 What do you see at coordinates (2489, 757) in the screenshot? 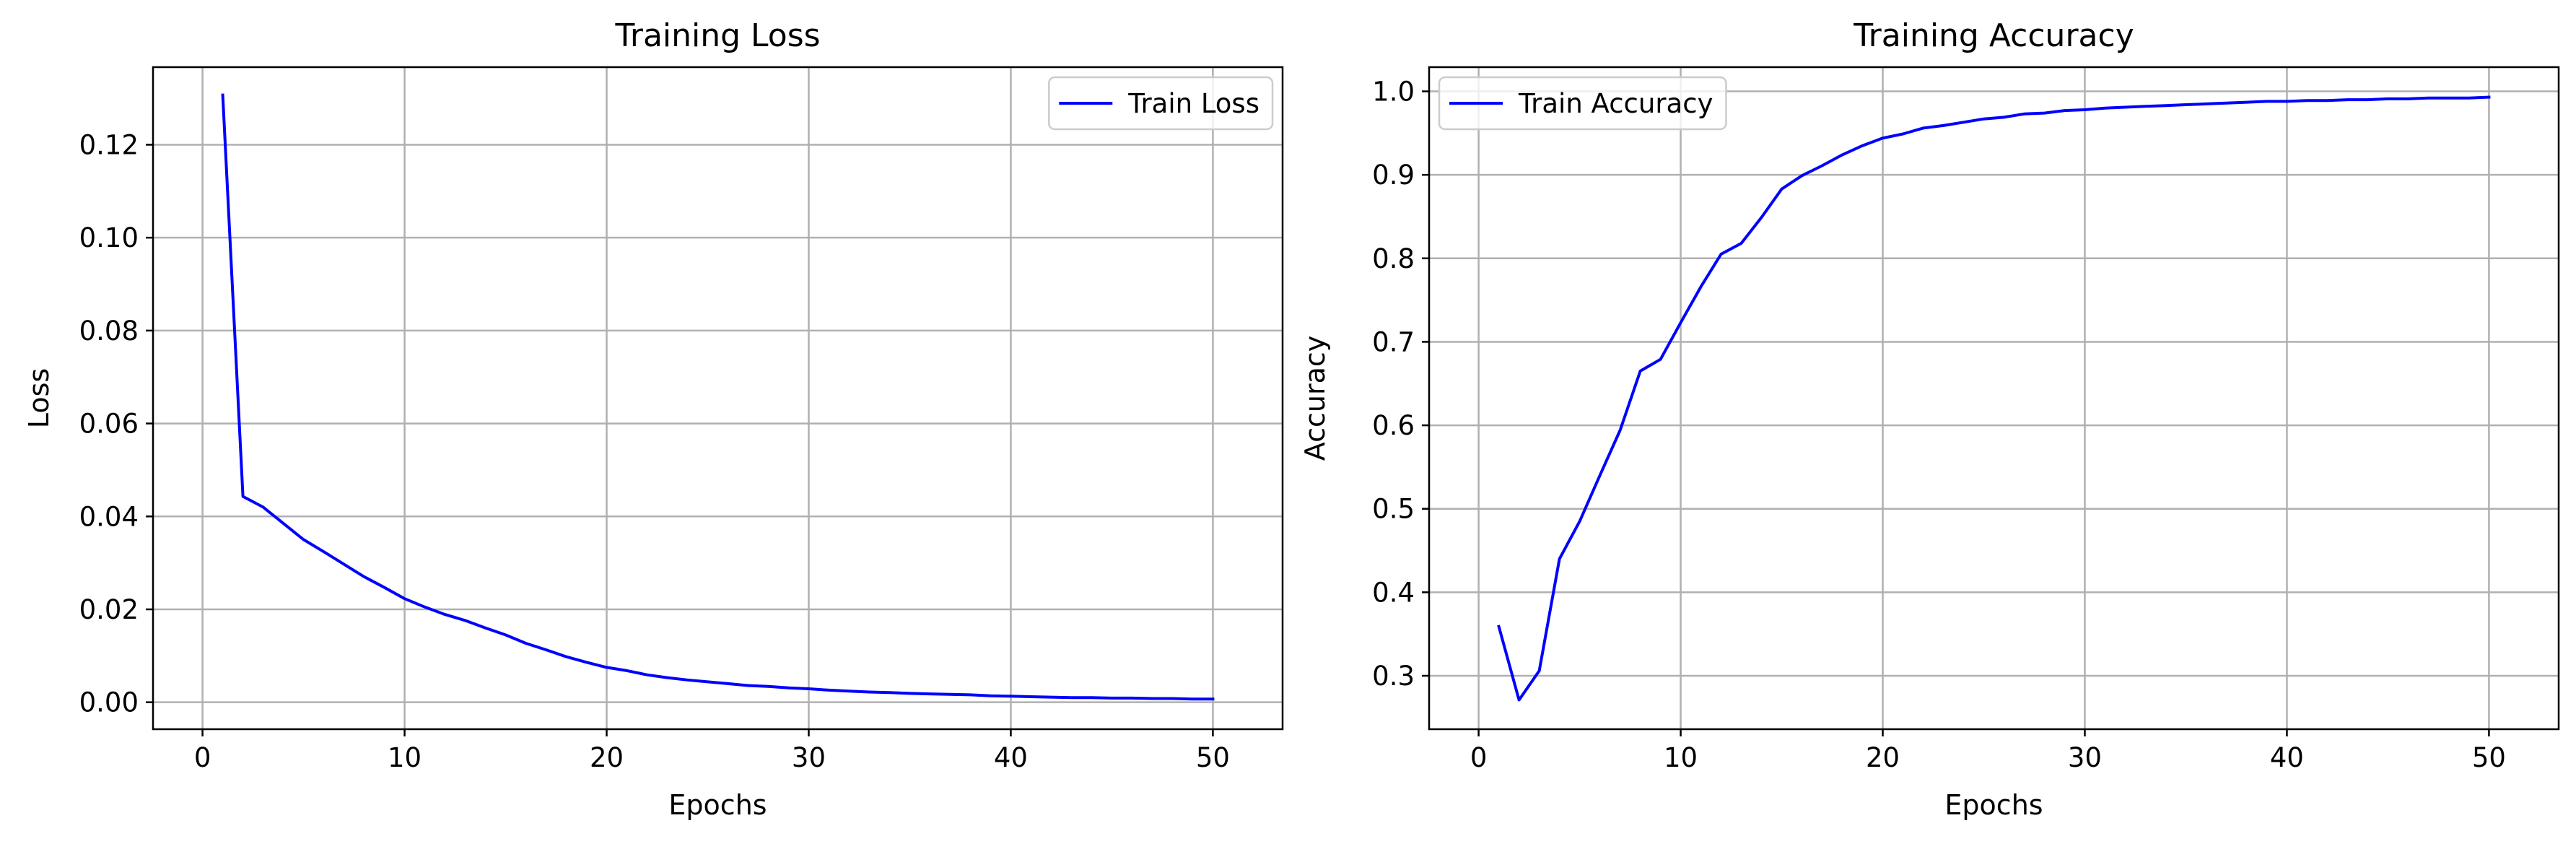
I see `accuracy-x-tick-label: 50` at bounding box center [2489, 757].